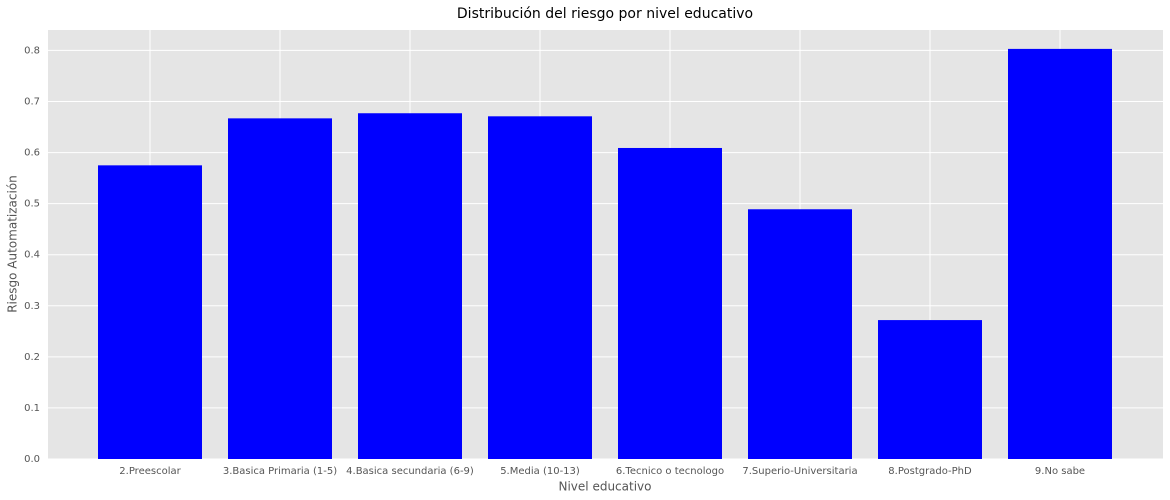 This screenshot has width=1170, height=500. What do you see at coordinates (32, 357) in the screenshot?
I see `y-tick-label: 0.2` at bounding box center [32, 357].